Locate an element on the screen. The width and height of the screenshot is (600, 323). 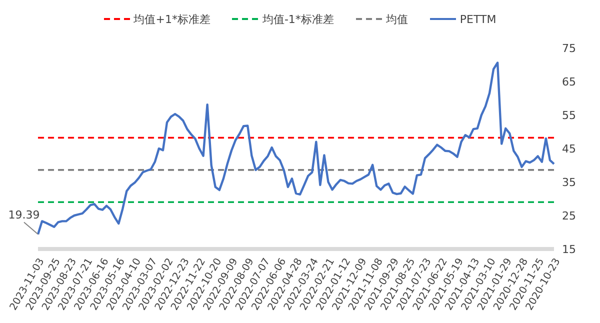
legend-label: 均值 is located at coordinates (397, 19).